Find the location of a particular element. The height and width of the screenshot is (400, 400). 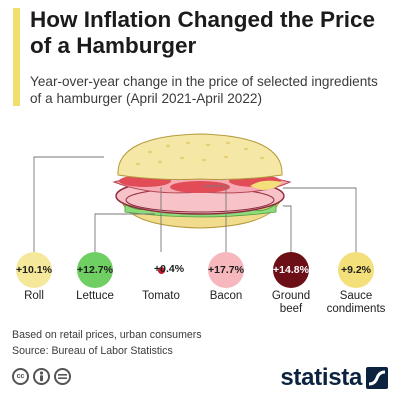

category-label: Bacon is located at coordinates (226, 296).